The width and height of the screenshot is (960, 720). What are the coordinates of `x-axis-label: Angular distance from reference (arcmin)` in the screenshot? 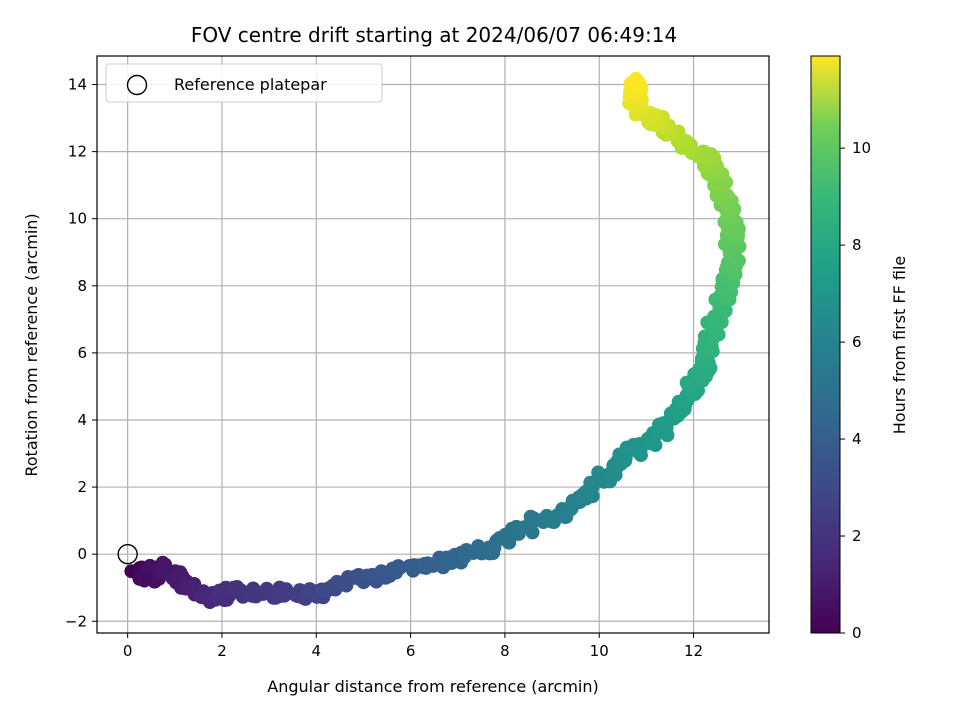 It's located at (432, 686).